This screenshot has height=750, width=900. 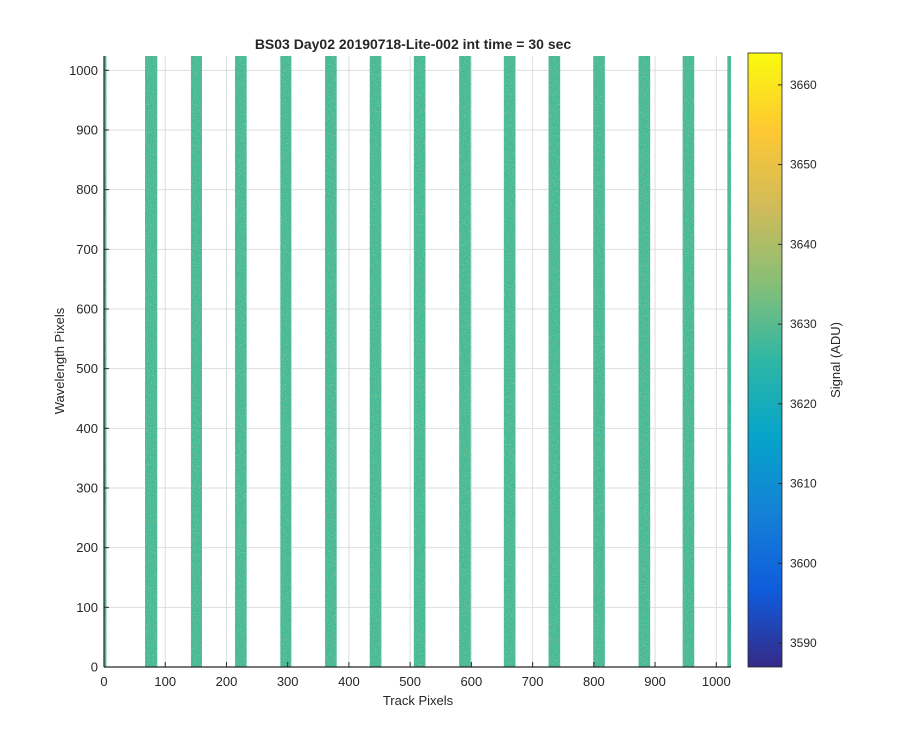 What do you see at coordinates (803, 85) in the screenshot?
I see `colorbar-tick-label: 3660` at bounding box center [803, 85].